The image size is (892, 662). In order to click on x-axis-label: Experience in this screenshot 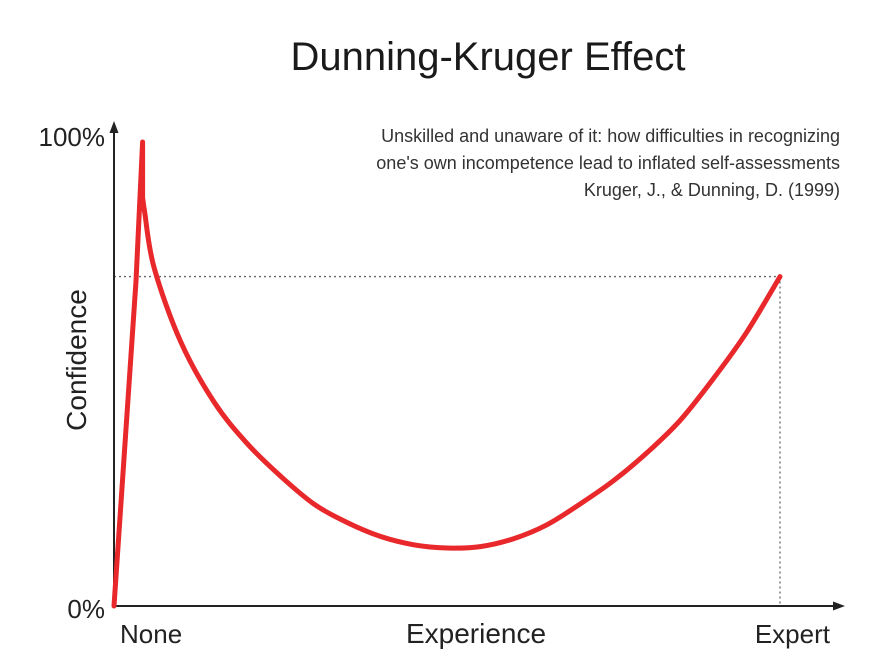, I will do `click(476, 633)`.